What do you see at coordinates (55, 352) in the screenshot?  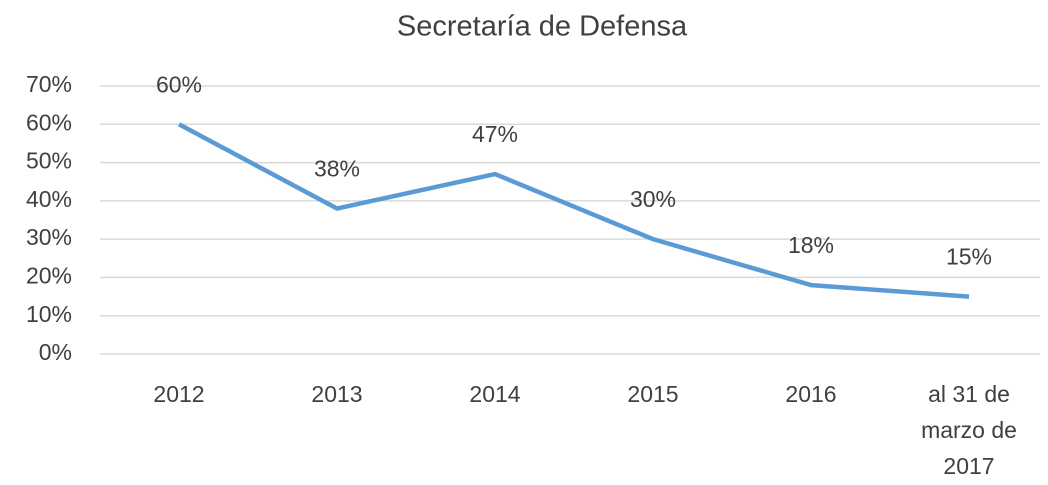 I see `y-tick-label: 0%` at bounding box center [55, 352].